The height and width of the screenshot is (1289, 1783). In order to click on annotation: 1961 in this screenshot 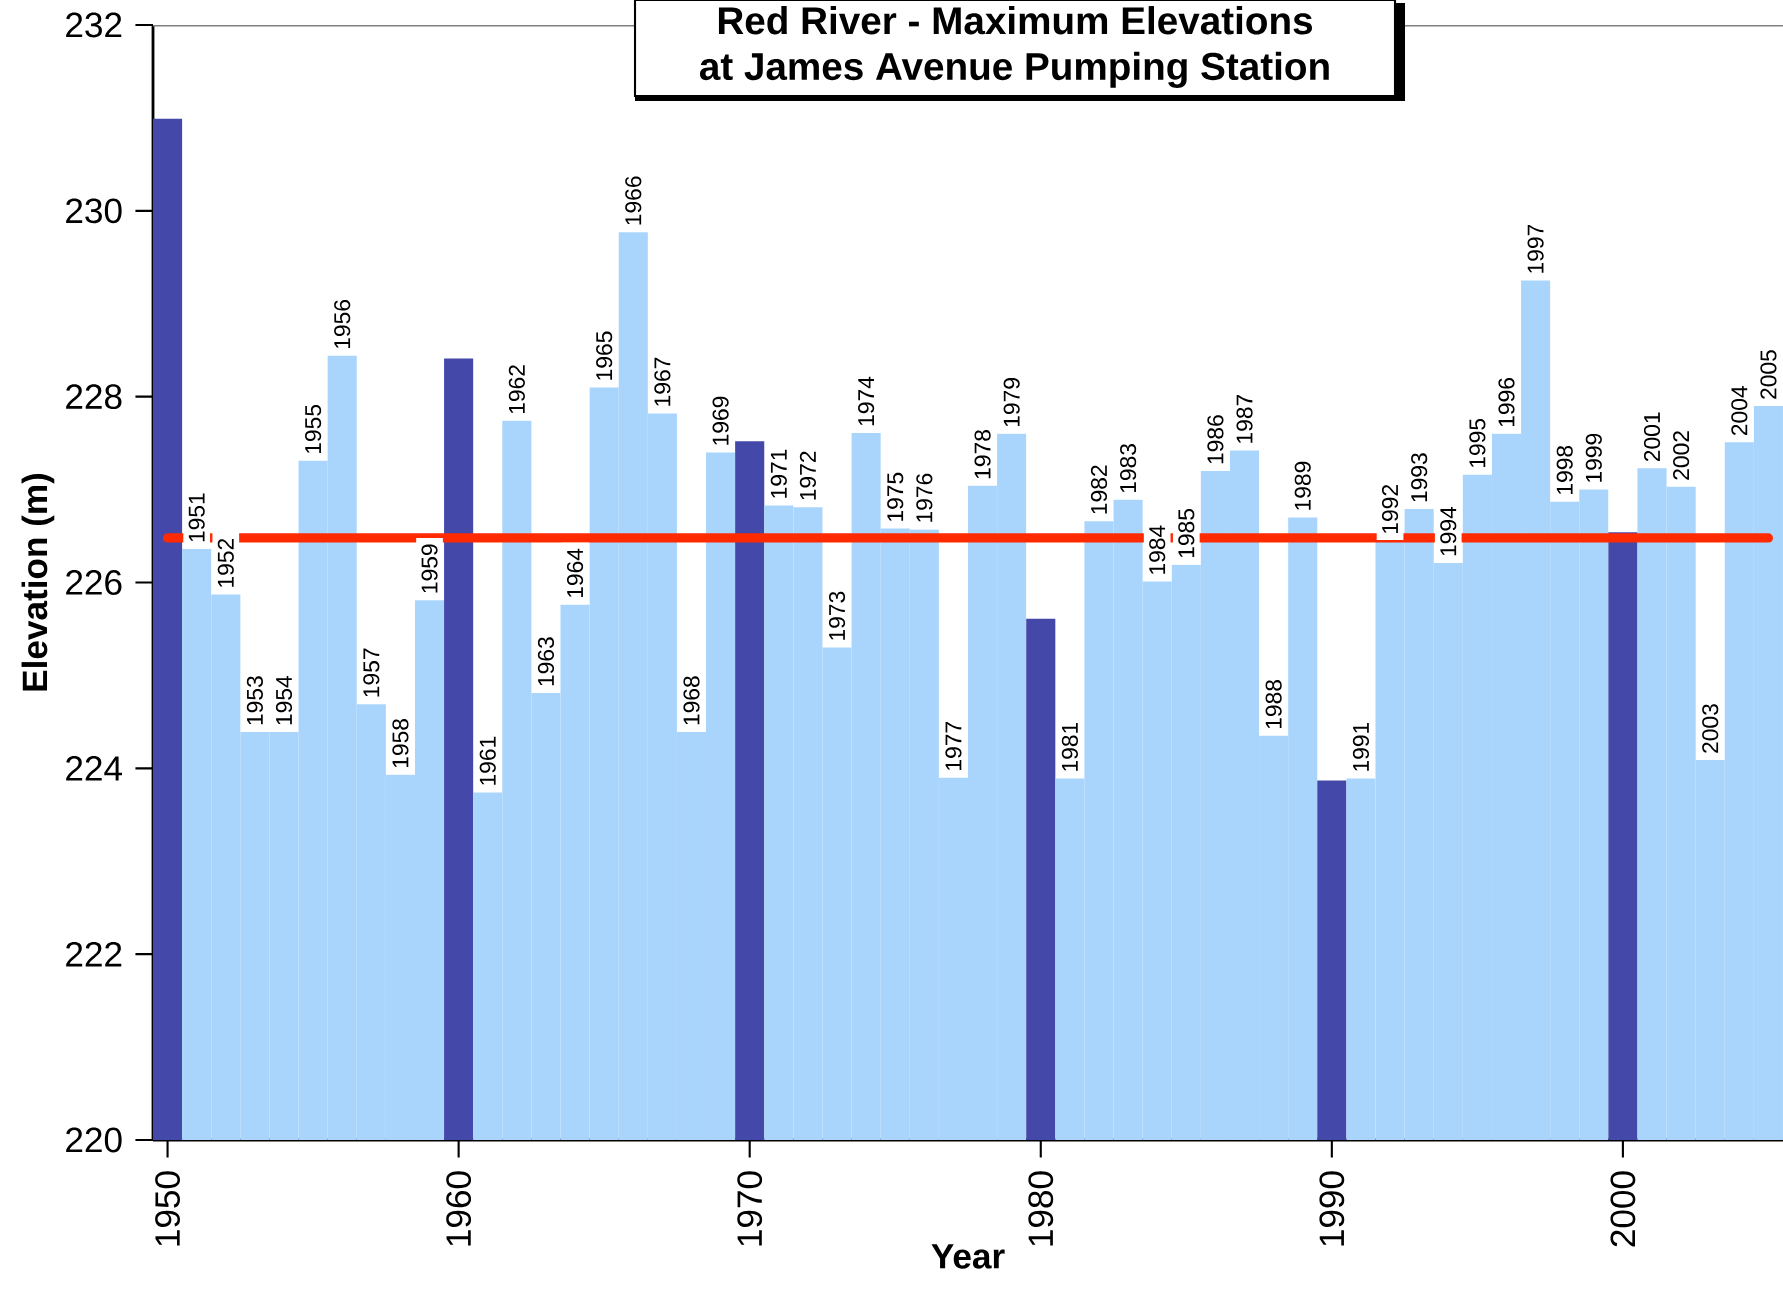, I will do `click(487, 760)`.